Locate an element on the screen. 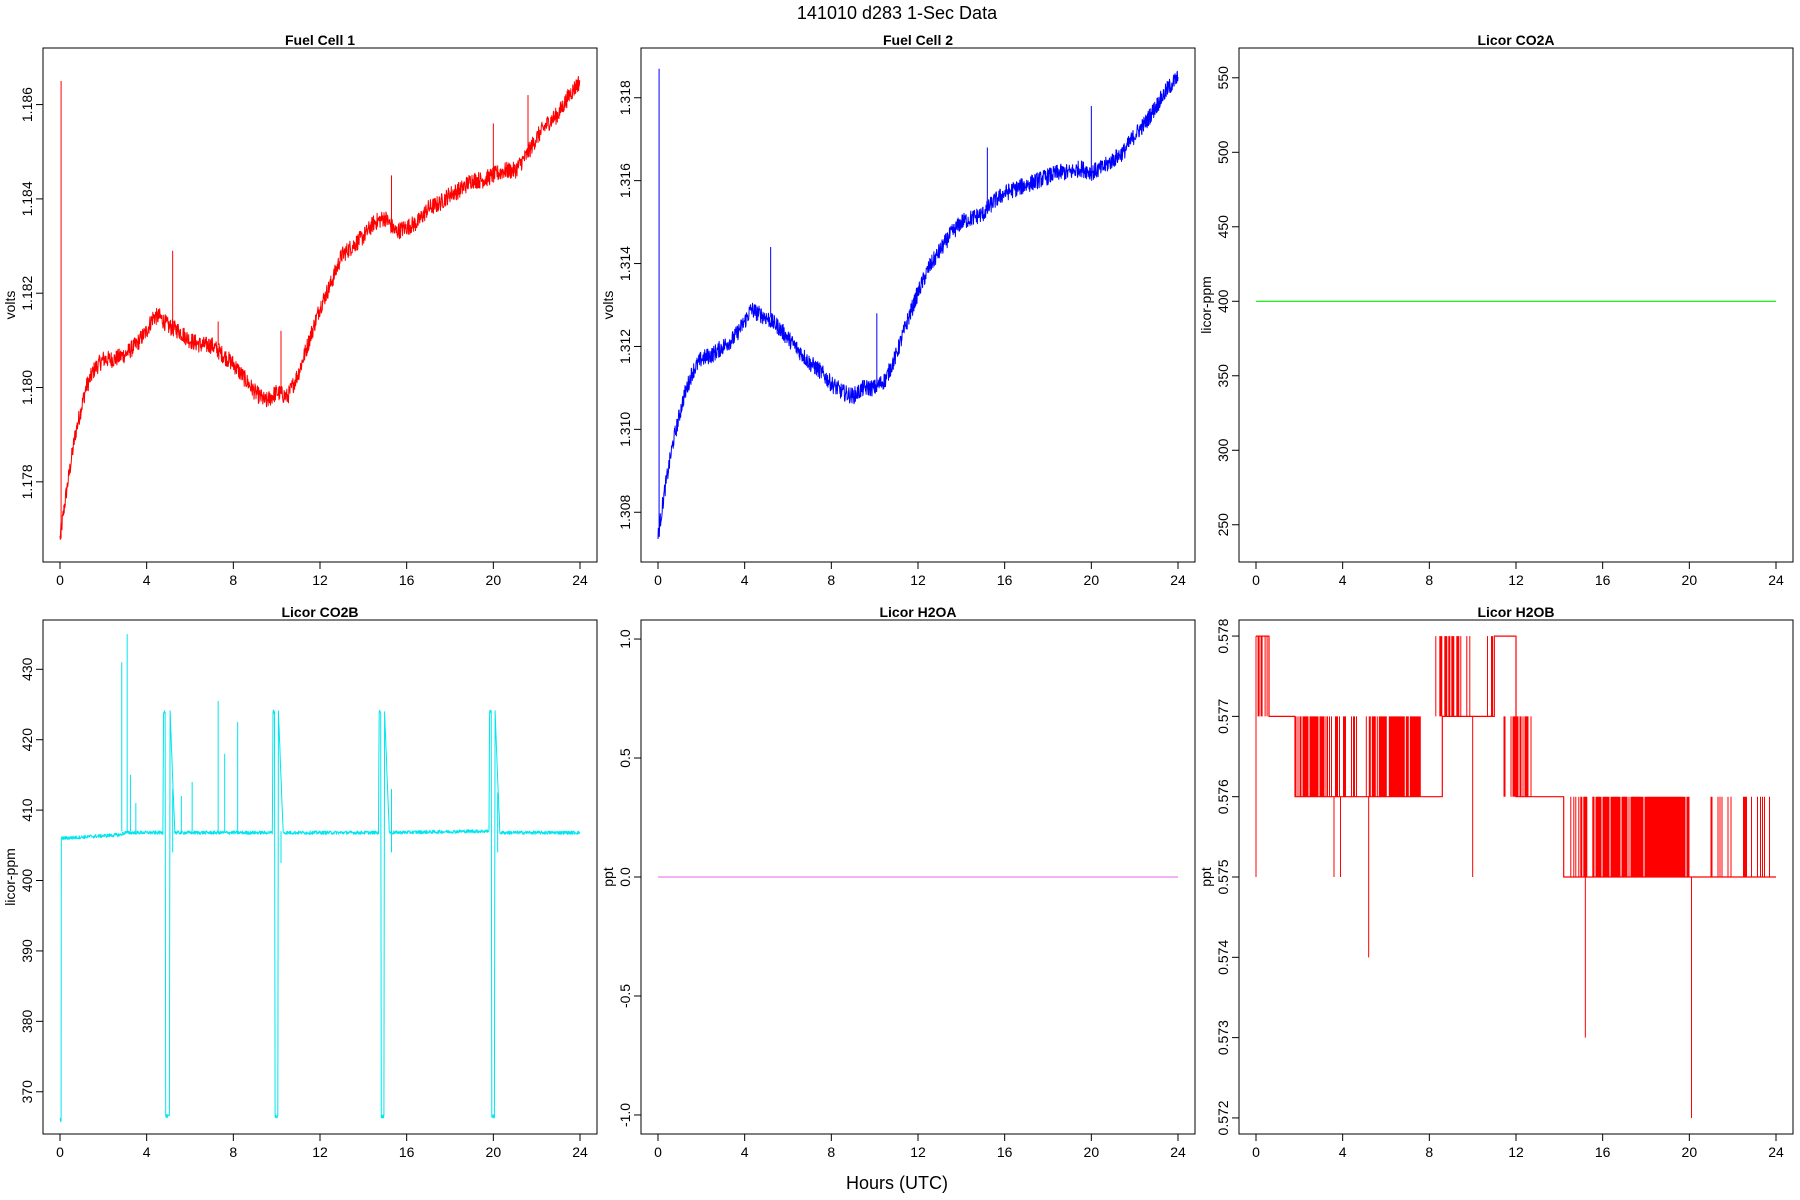 The height and width of the screenshot is (1200, 1800). panel-licor-co2a-y-tick-label: 500 is located at coordinates (1223, 152).